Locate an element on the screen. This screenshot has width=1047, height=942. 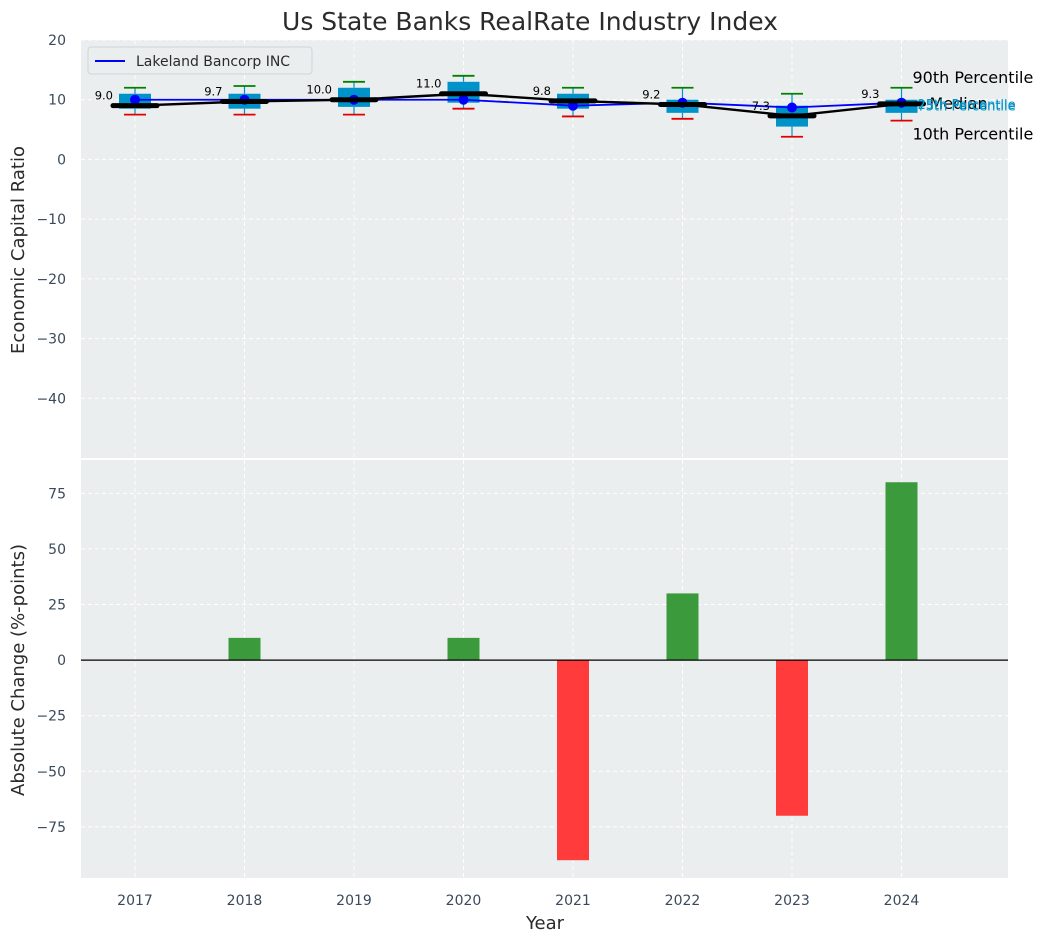
label-90th-percentile: 90th Percentile is located at coordinates (973, 77).